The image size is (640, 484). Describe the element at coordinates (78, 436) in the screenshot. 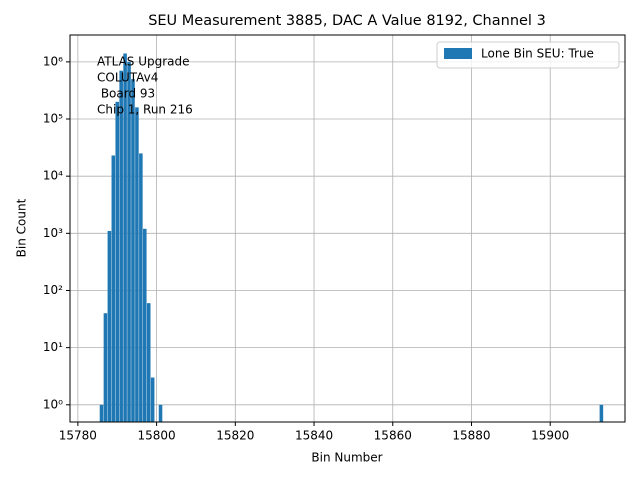

I see `x-tick-label: 15780` at that location.